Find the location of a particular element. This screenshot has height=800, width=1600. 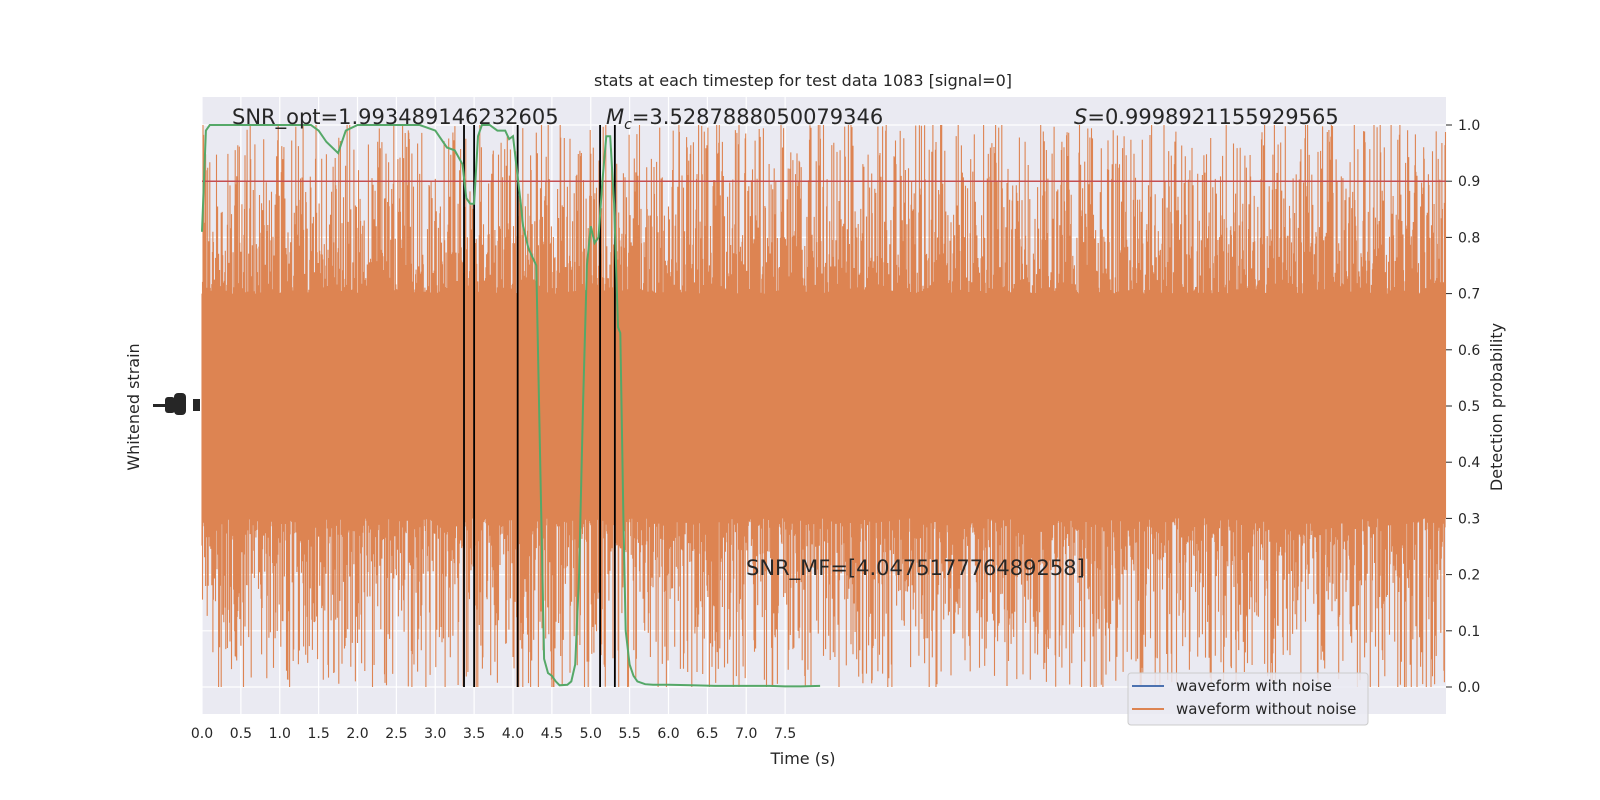

x-tick-label: 4.0 is located at coordinates (513, 734).